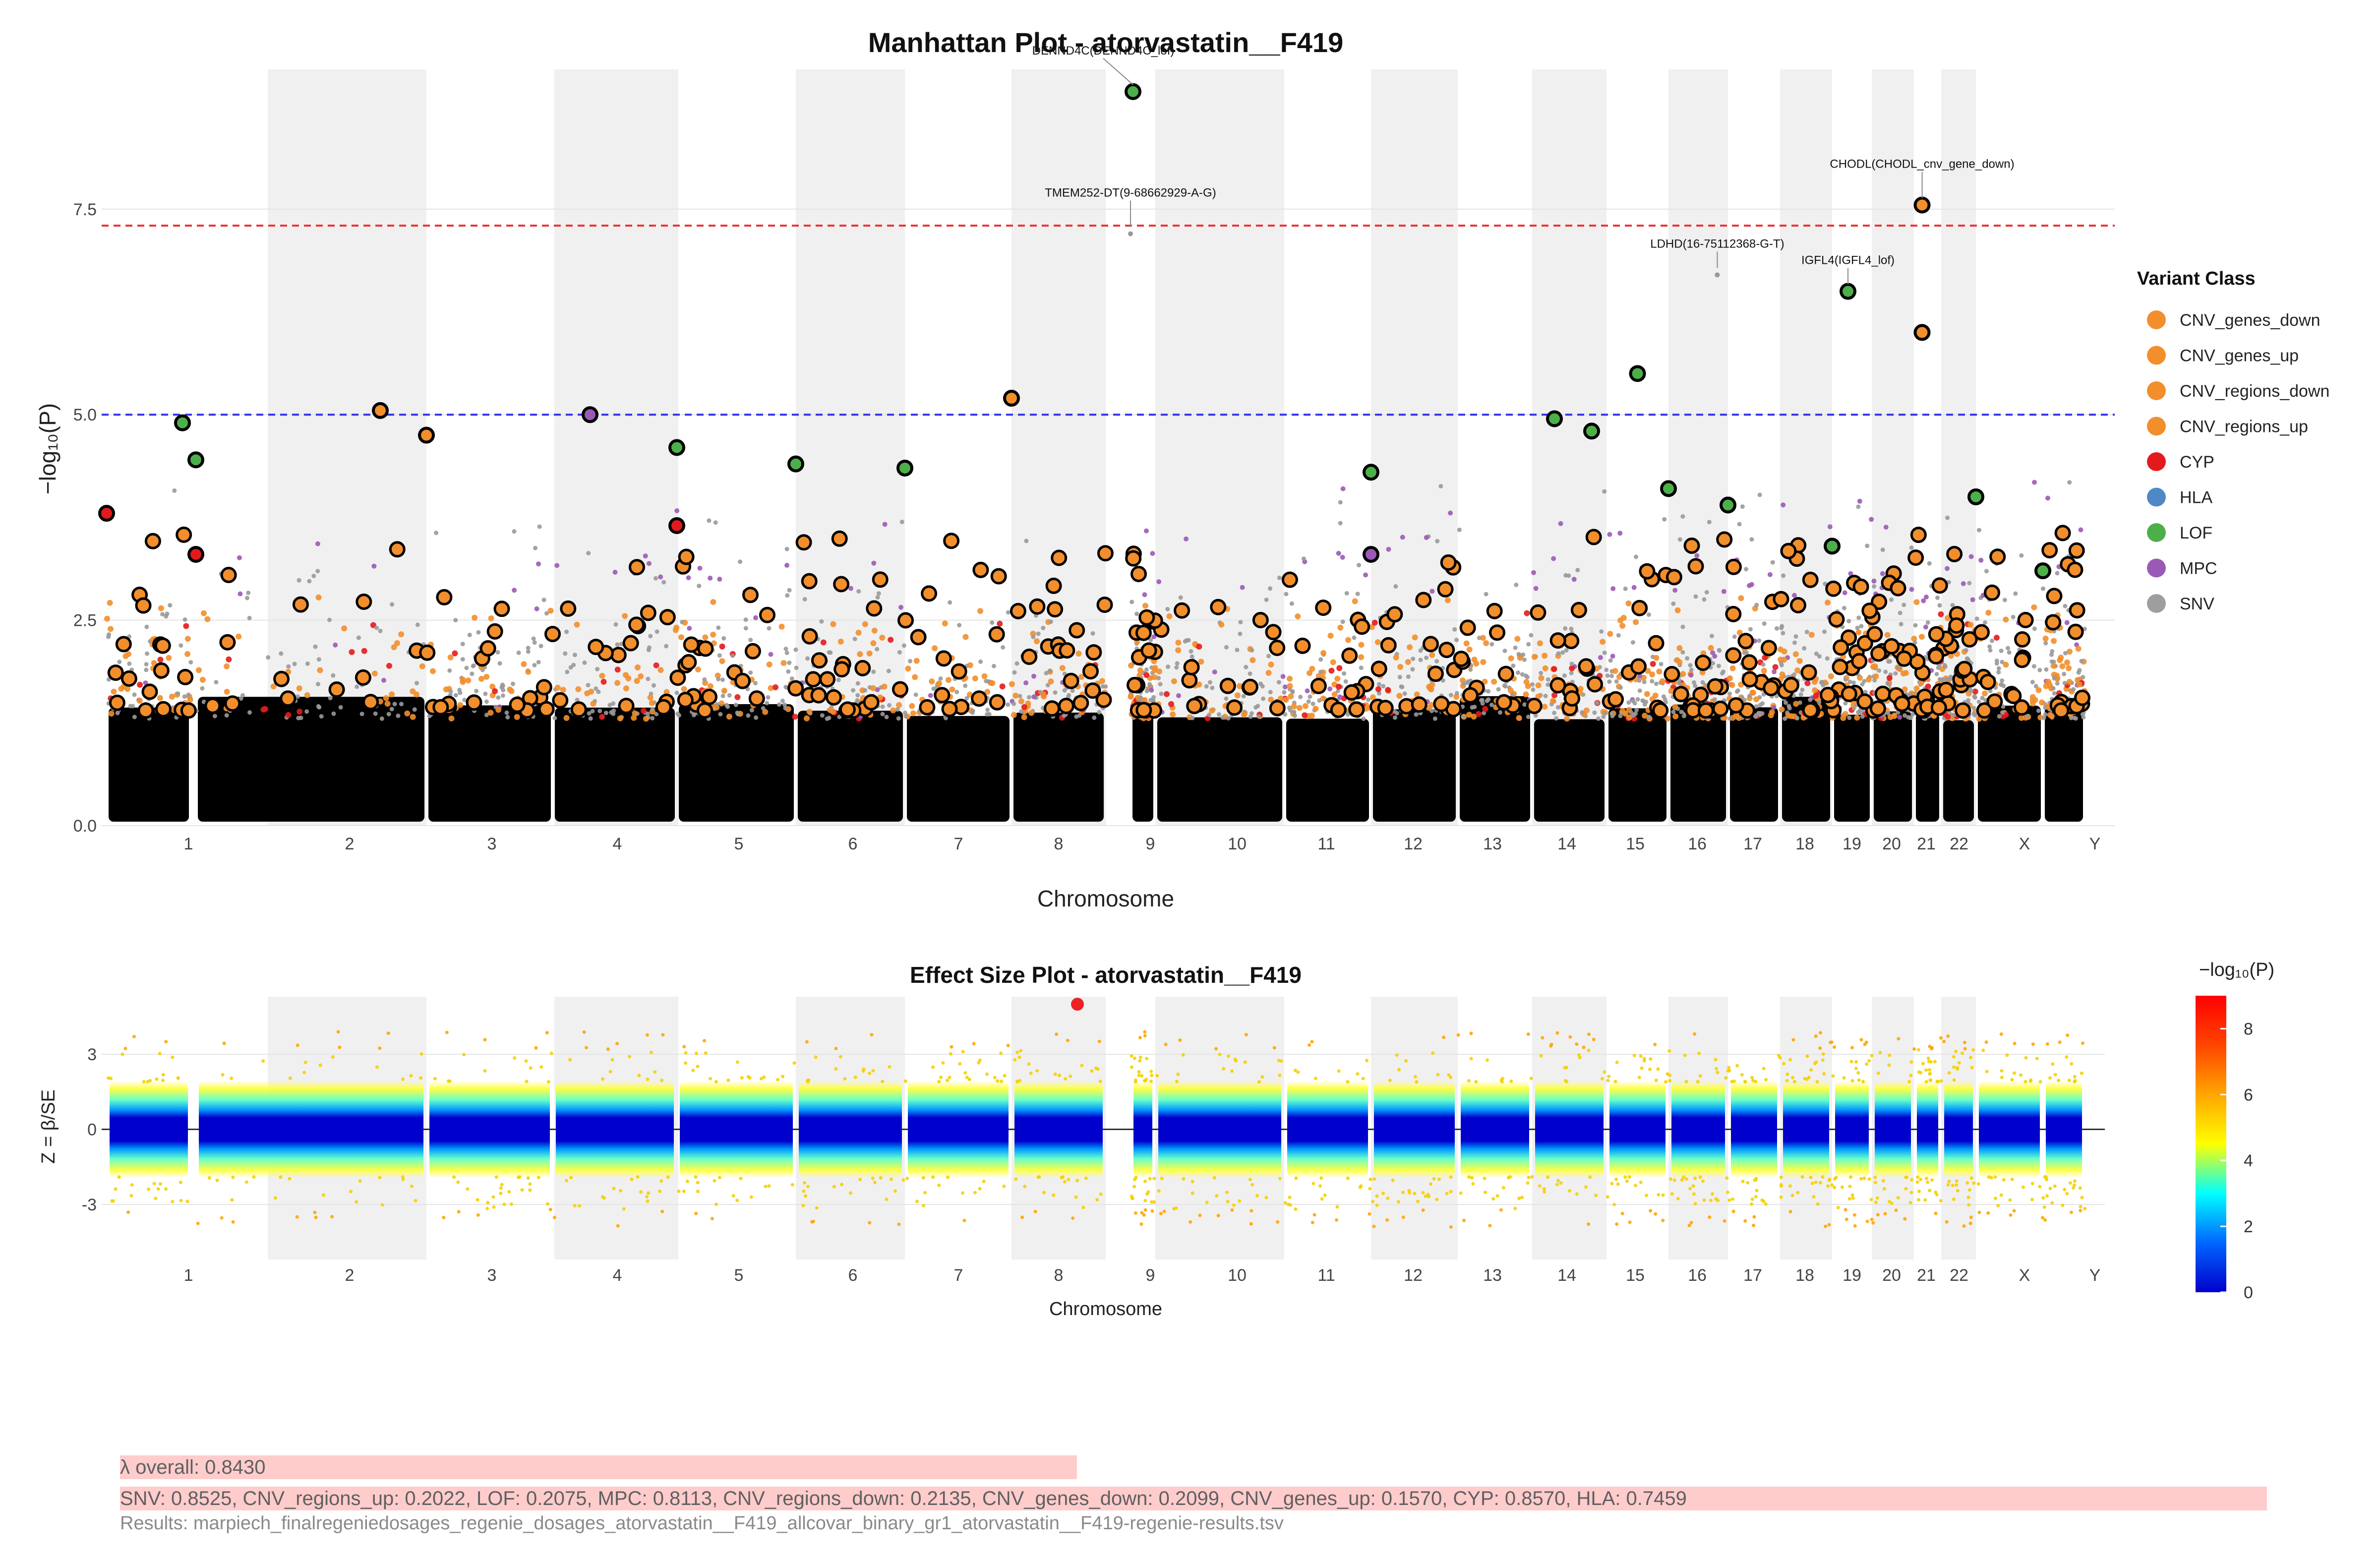  What do you see at coordinates (1848, 260) in the screenshot?
I see `annotation-label: IGFL4(IGFL4_lof)` at bounding box center [1848, 260].